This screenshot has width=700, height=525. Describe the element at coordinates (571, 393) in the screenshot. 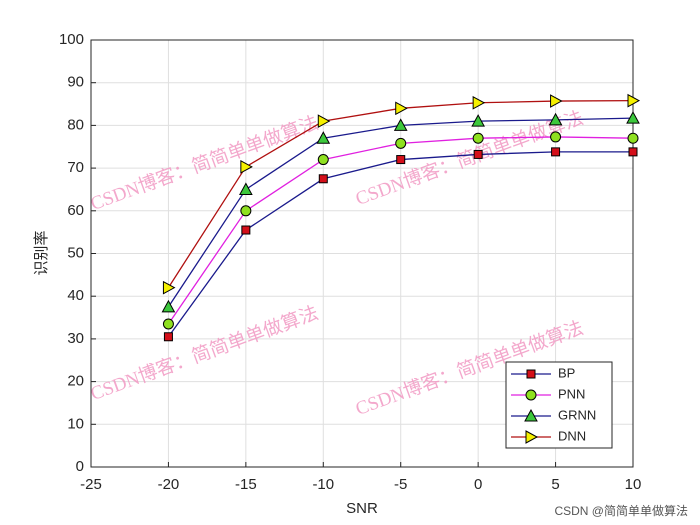

I see `legend-label: PNN` at that location.